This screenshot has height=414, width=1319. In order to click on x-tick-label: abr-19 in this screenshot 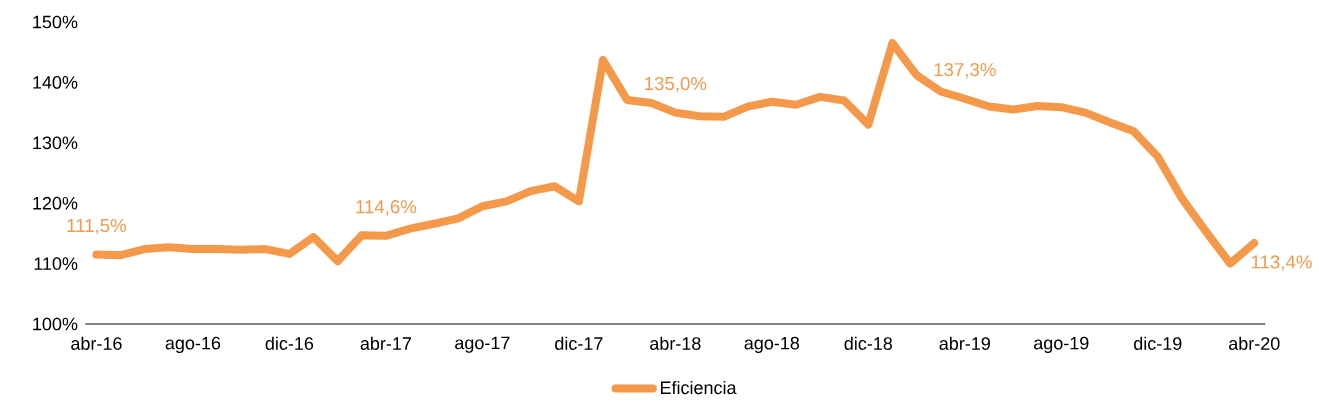, I will do `click(964, 343)`.